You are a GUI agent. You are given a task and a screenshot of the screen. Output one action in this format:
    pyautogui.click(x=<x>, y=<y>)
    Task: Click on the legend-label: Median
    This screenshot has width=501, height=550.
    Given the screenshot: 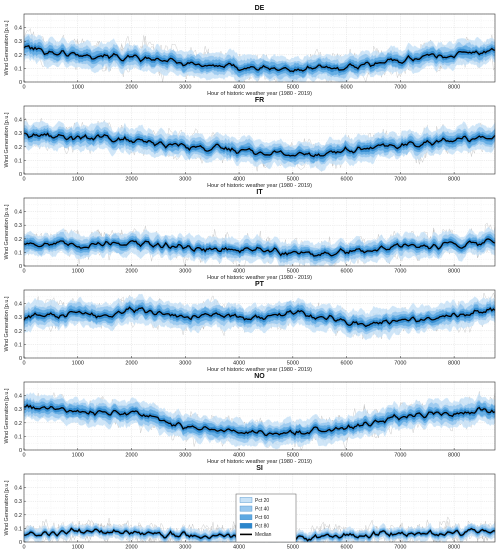 What is the action you would take?
    pyautogui.click(x=263, y=535)
    